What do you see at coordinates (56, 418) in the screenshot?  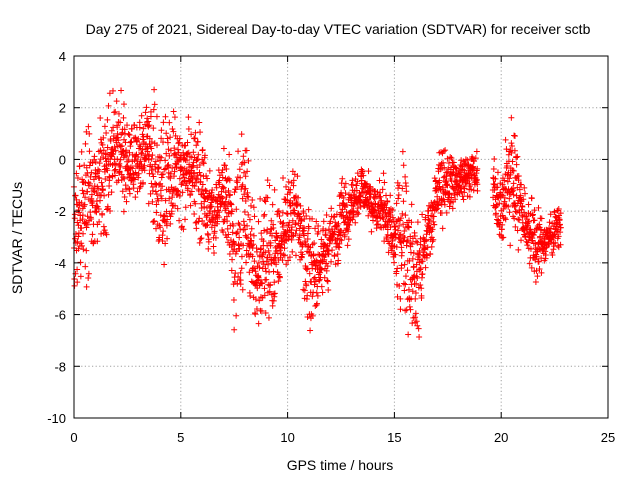 I see `y-tick-label: -10` at bounding box center [56, 418].